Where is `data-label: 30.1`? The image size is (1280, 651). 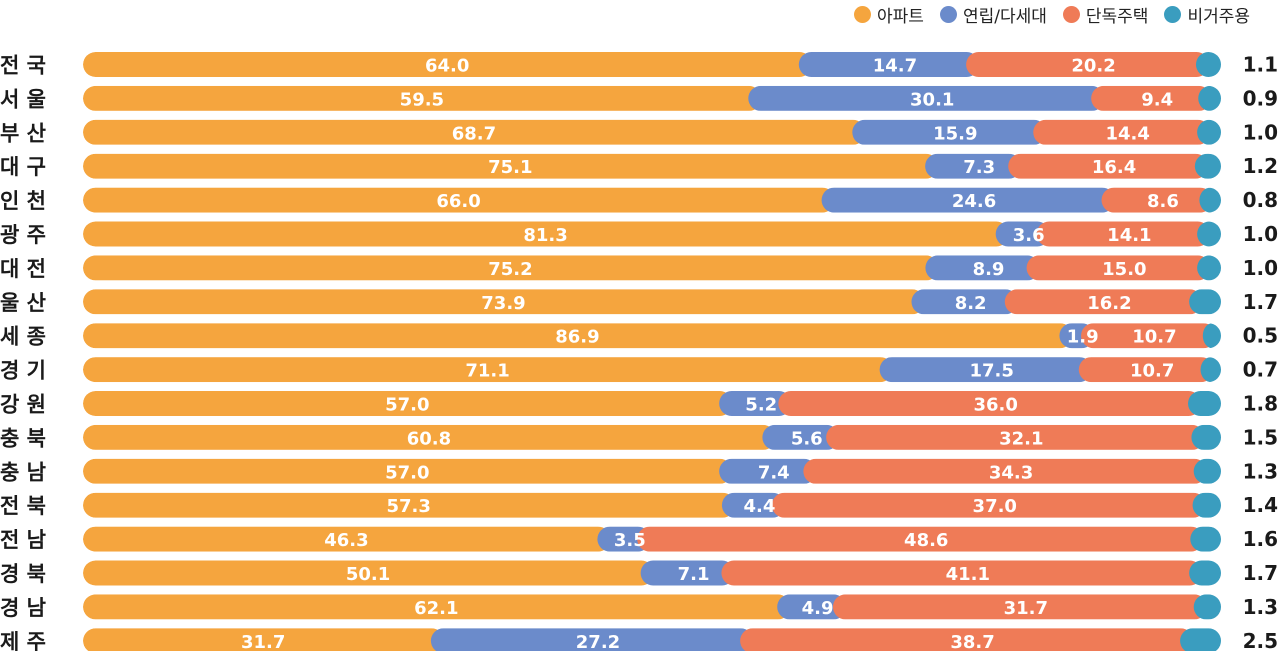
data-label: 30.1 is located at coordinates (932, 99).